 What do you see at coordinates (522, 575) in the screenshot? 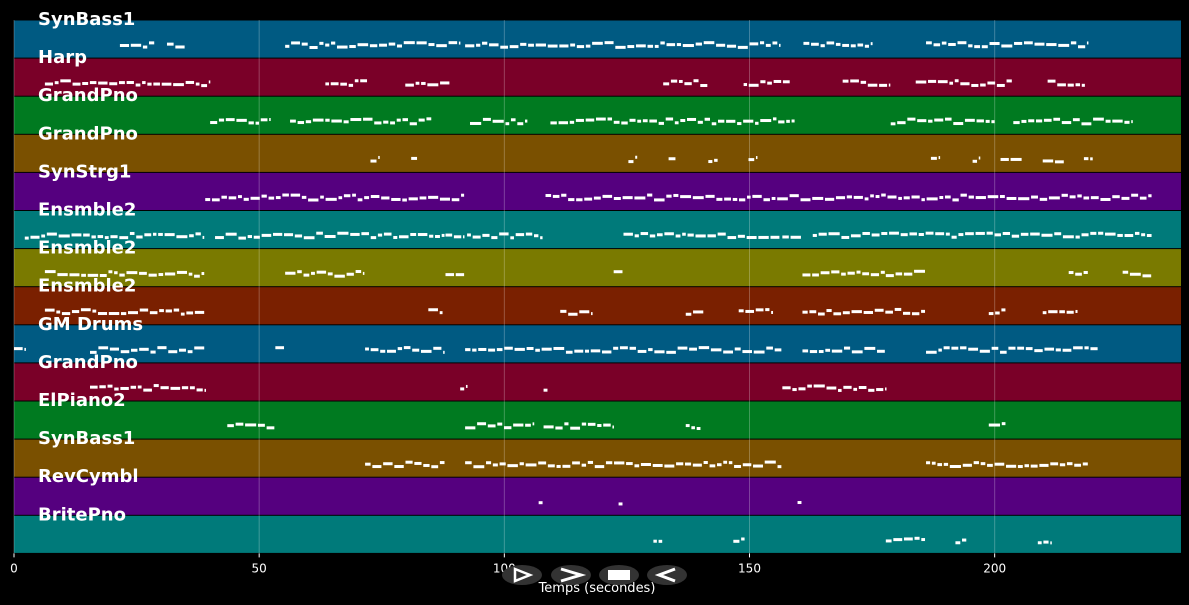
I see `play-button` at bounding box center [522, 575].